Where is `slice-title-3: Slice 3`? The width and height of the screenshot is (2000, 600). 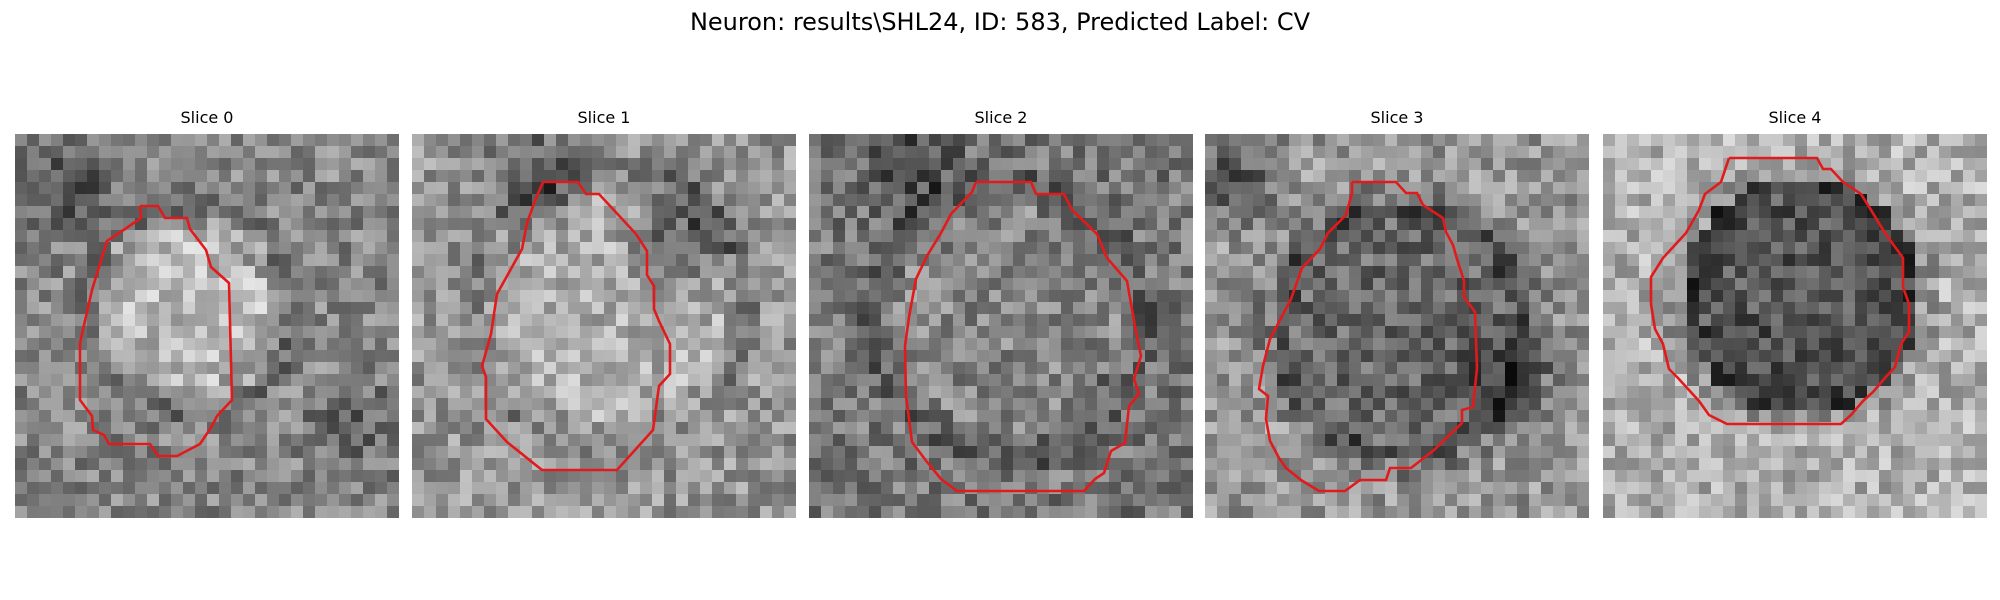 slice-title-3: Slice 3 is located at coordinates (1397, 117).